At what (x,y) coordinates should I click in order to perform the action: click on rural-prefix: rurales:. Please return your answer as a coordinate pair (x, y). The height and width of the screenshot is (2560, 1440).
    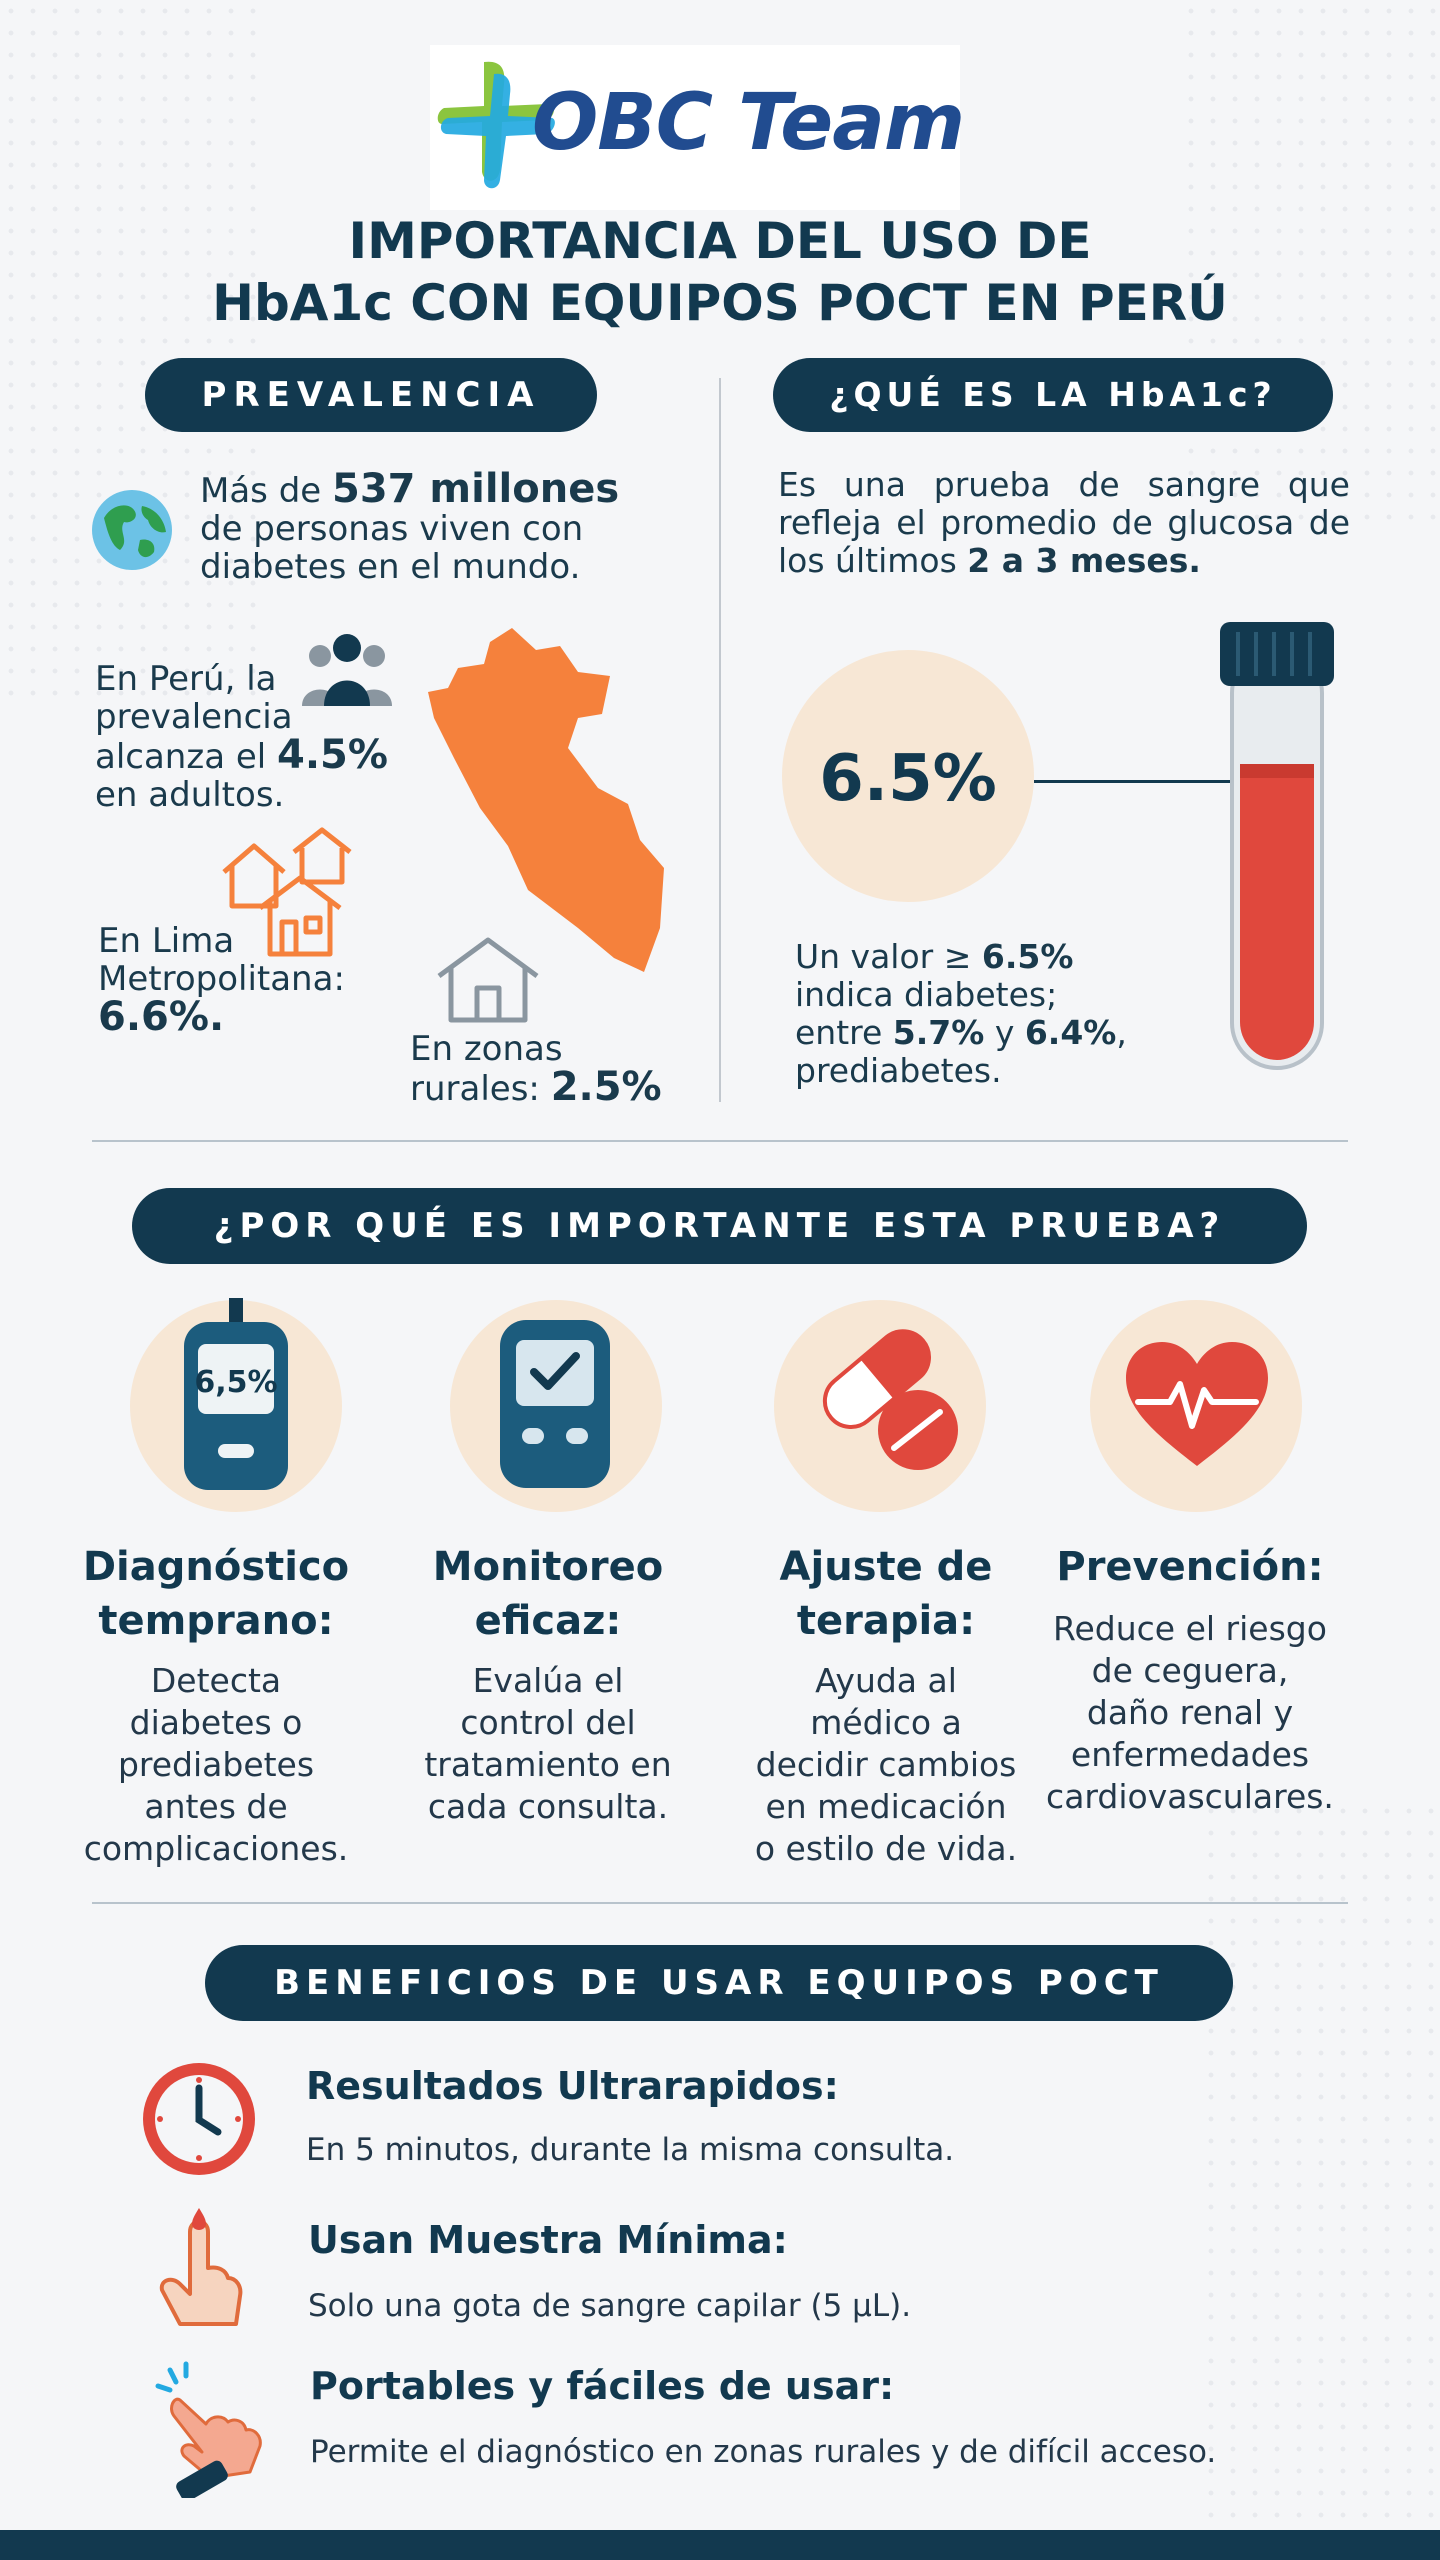
    Looking at the image, I should click on (480, 1089).